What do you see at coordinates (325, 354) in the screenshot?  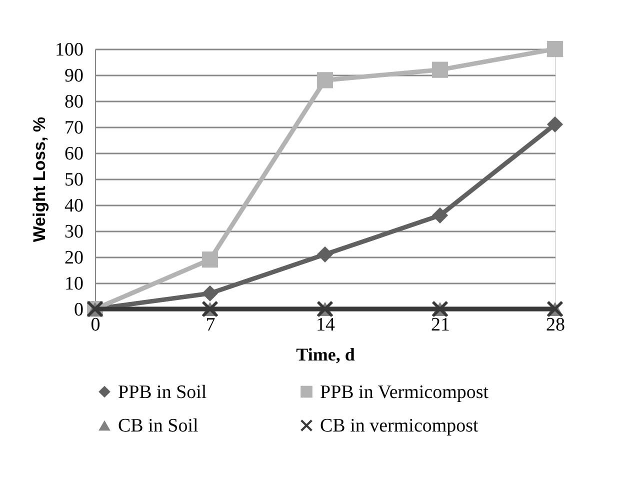 I see `x-axis-title: Time, d` at bounding box center [325, 354].